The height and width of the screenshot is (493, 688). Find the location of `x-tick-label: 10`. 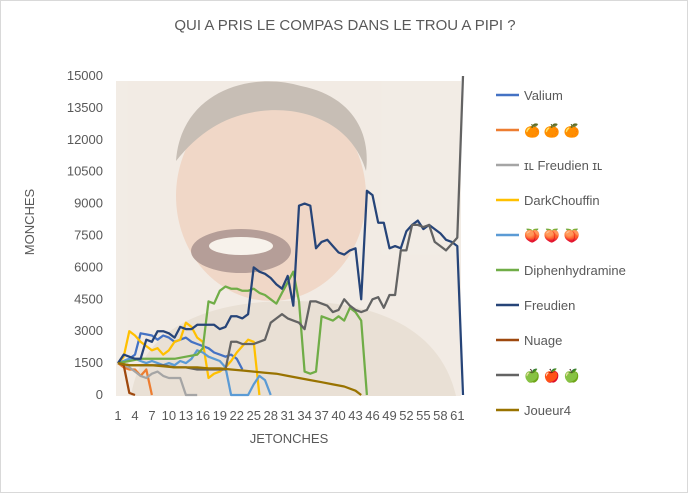

x-tick-label: 10 is located at coordinates (169, 415).